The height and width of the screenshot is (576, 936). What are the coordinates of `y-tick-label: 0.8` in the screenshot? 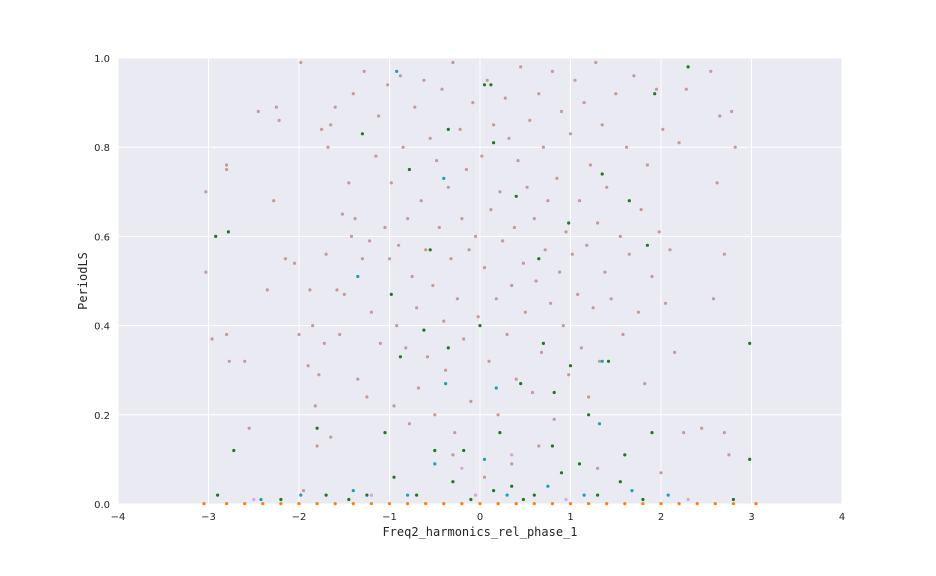 It's located at (102, 148).